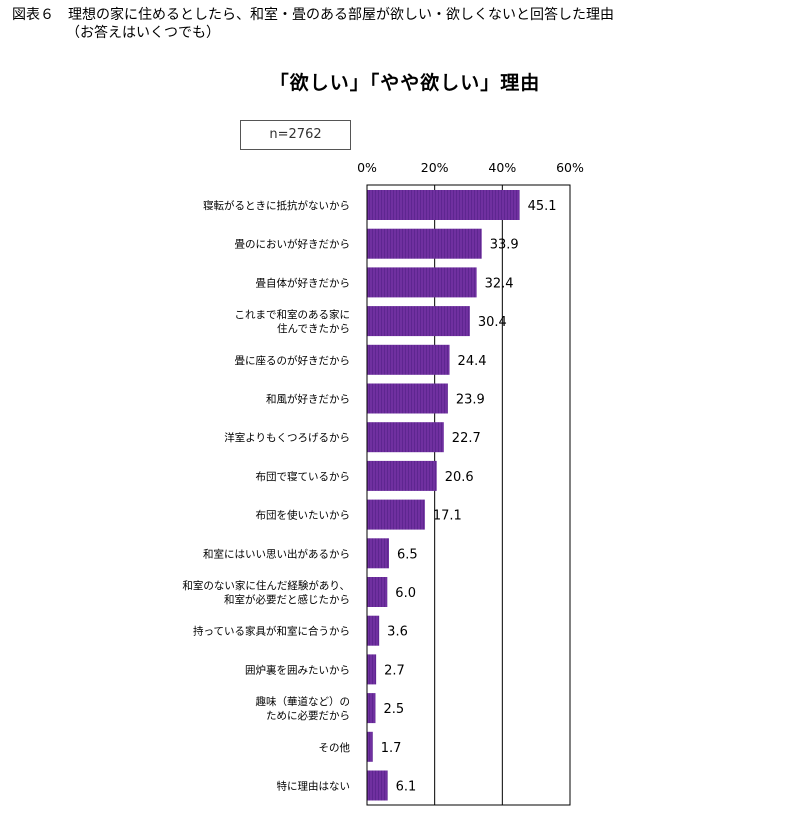 The width and height of the screenshot is (810, 839). What do you see at coordinates (303, 476) in the screenshot?
I see `category-label: 布団で寝ているから` at bounding box center [303, 476].